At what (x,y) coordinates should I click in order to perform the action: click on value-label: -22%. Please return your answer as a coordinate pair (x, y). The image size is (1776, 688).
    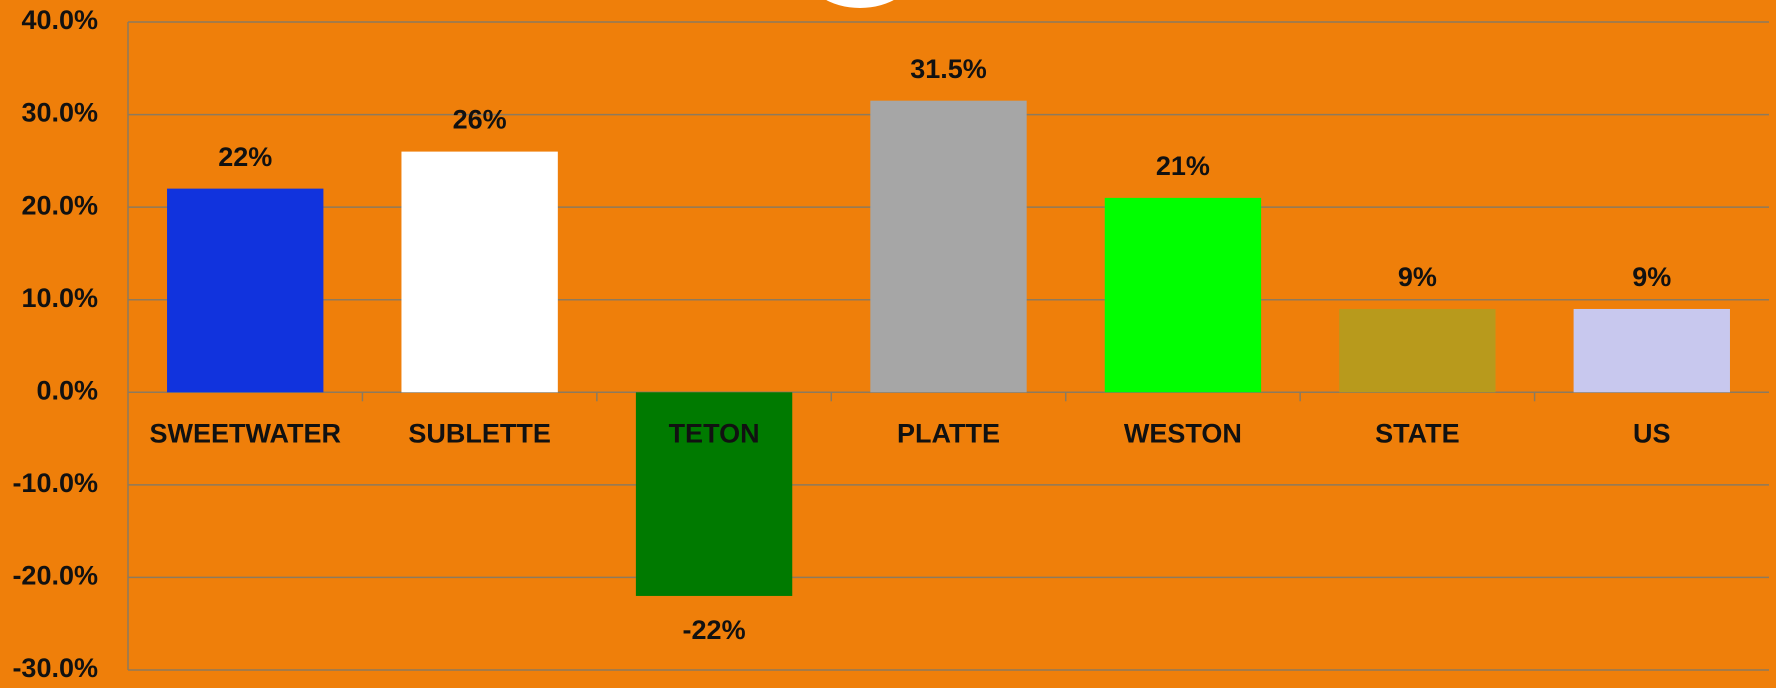
    Looking at the image, I should click on (714, 630).